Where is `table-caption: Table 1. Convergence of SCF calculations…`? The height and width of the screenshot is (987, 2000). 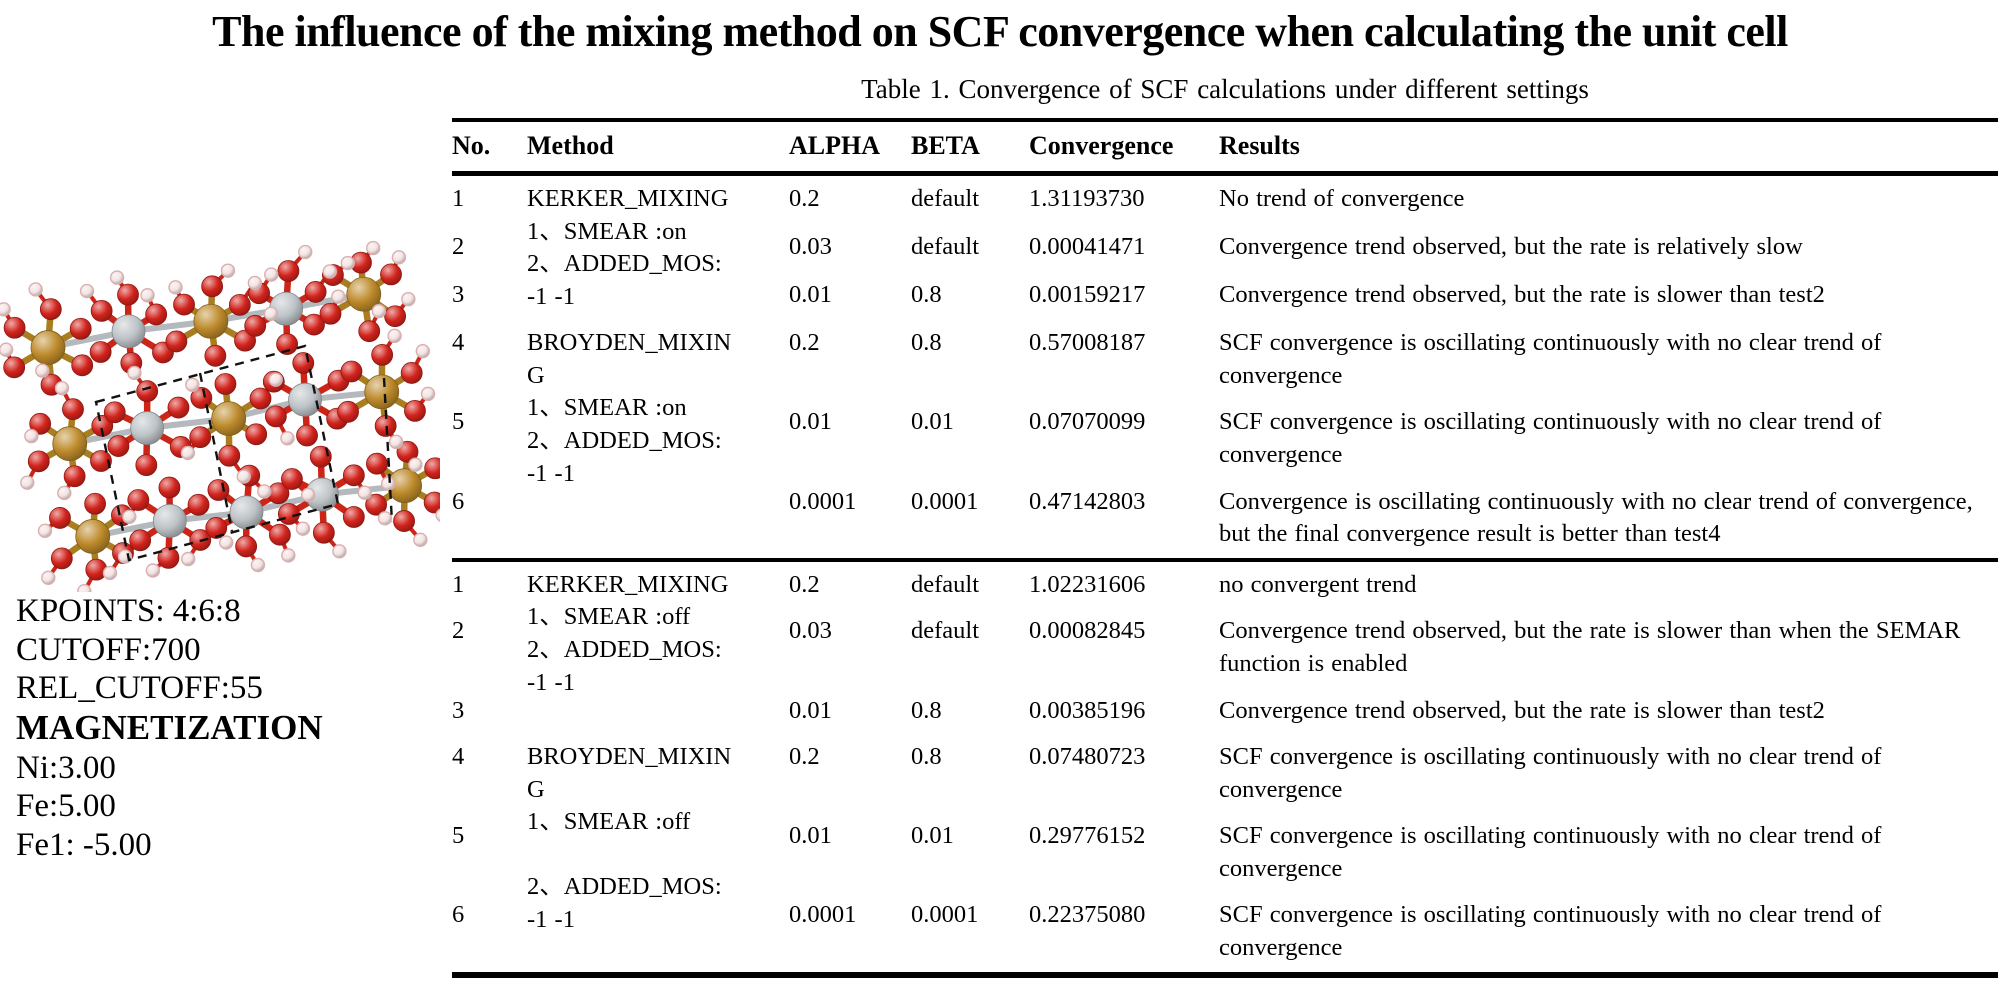 table-caption: Table 1. Convergence of SCF calculations… is located at coordinates (1225, 89).